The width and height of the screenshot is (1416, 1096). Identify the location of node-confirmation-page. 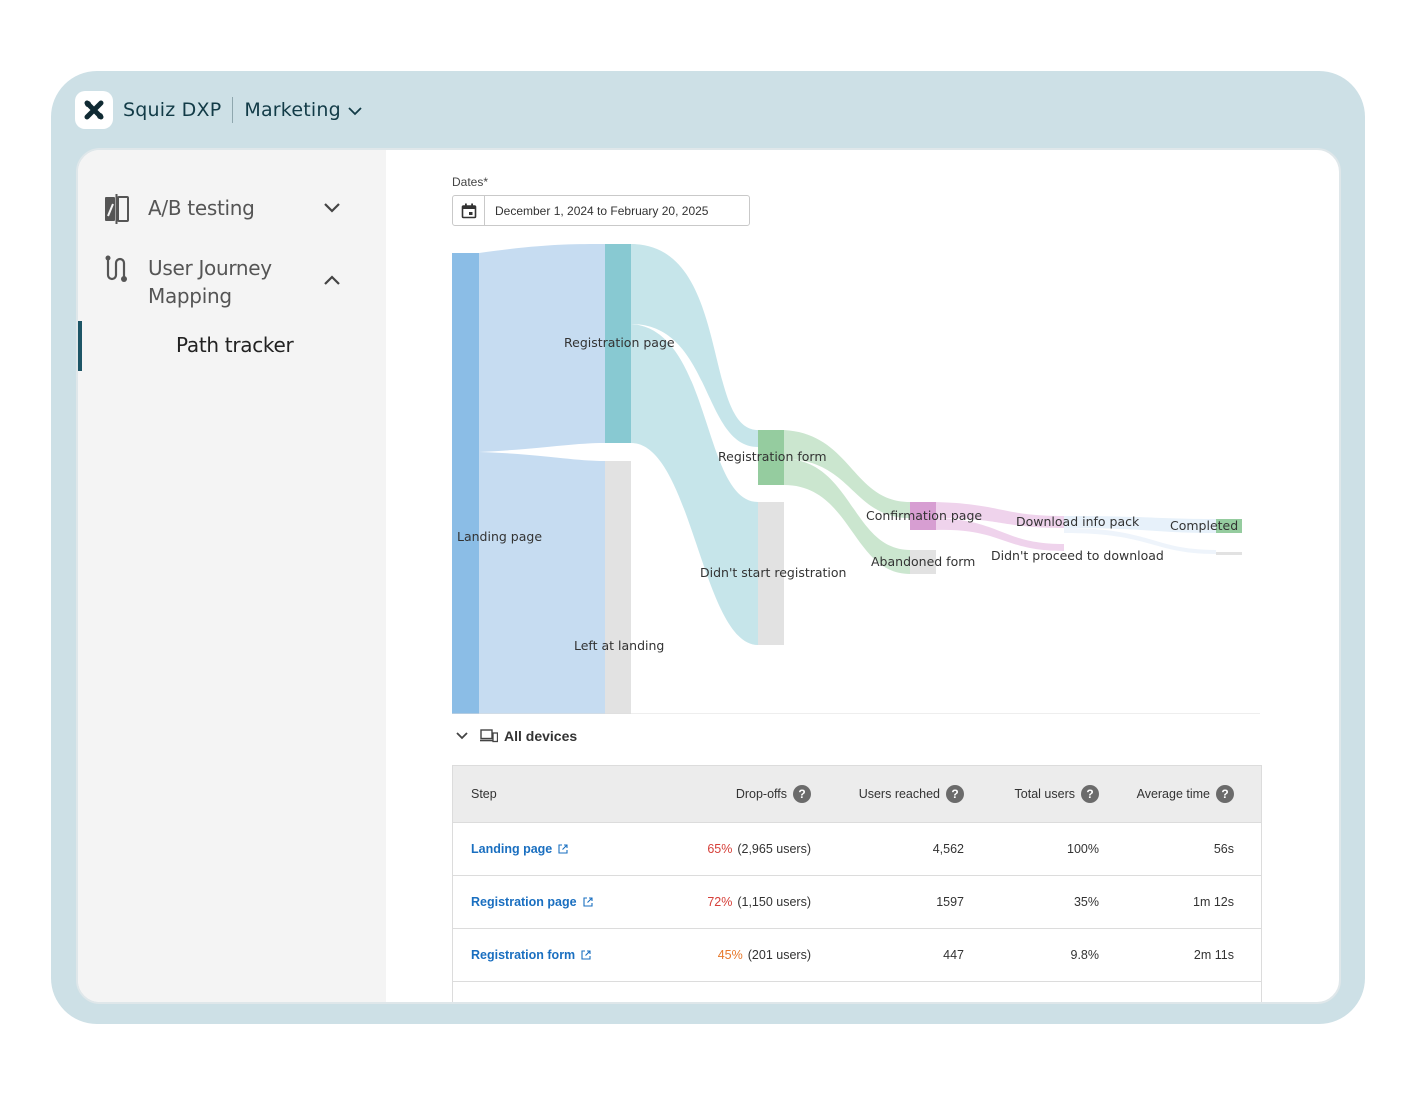
(923, 516).